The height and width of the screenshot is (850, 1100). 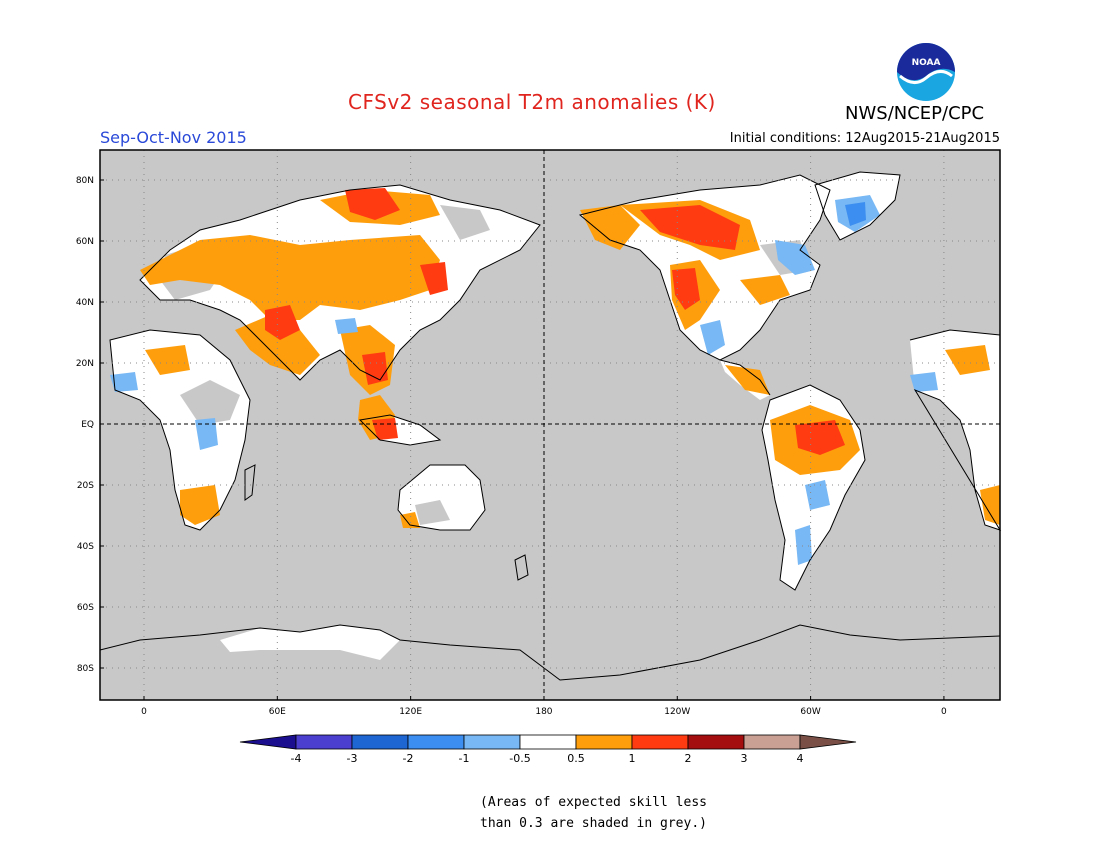 What do you see at coordinates (926, 72) in the screenshot?
I see `noaa-logo-icon: NOAA` at bounding box center [926, 72].